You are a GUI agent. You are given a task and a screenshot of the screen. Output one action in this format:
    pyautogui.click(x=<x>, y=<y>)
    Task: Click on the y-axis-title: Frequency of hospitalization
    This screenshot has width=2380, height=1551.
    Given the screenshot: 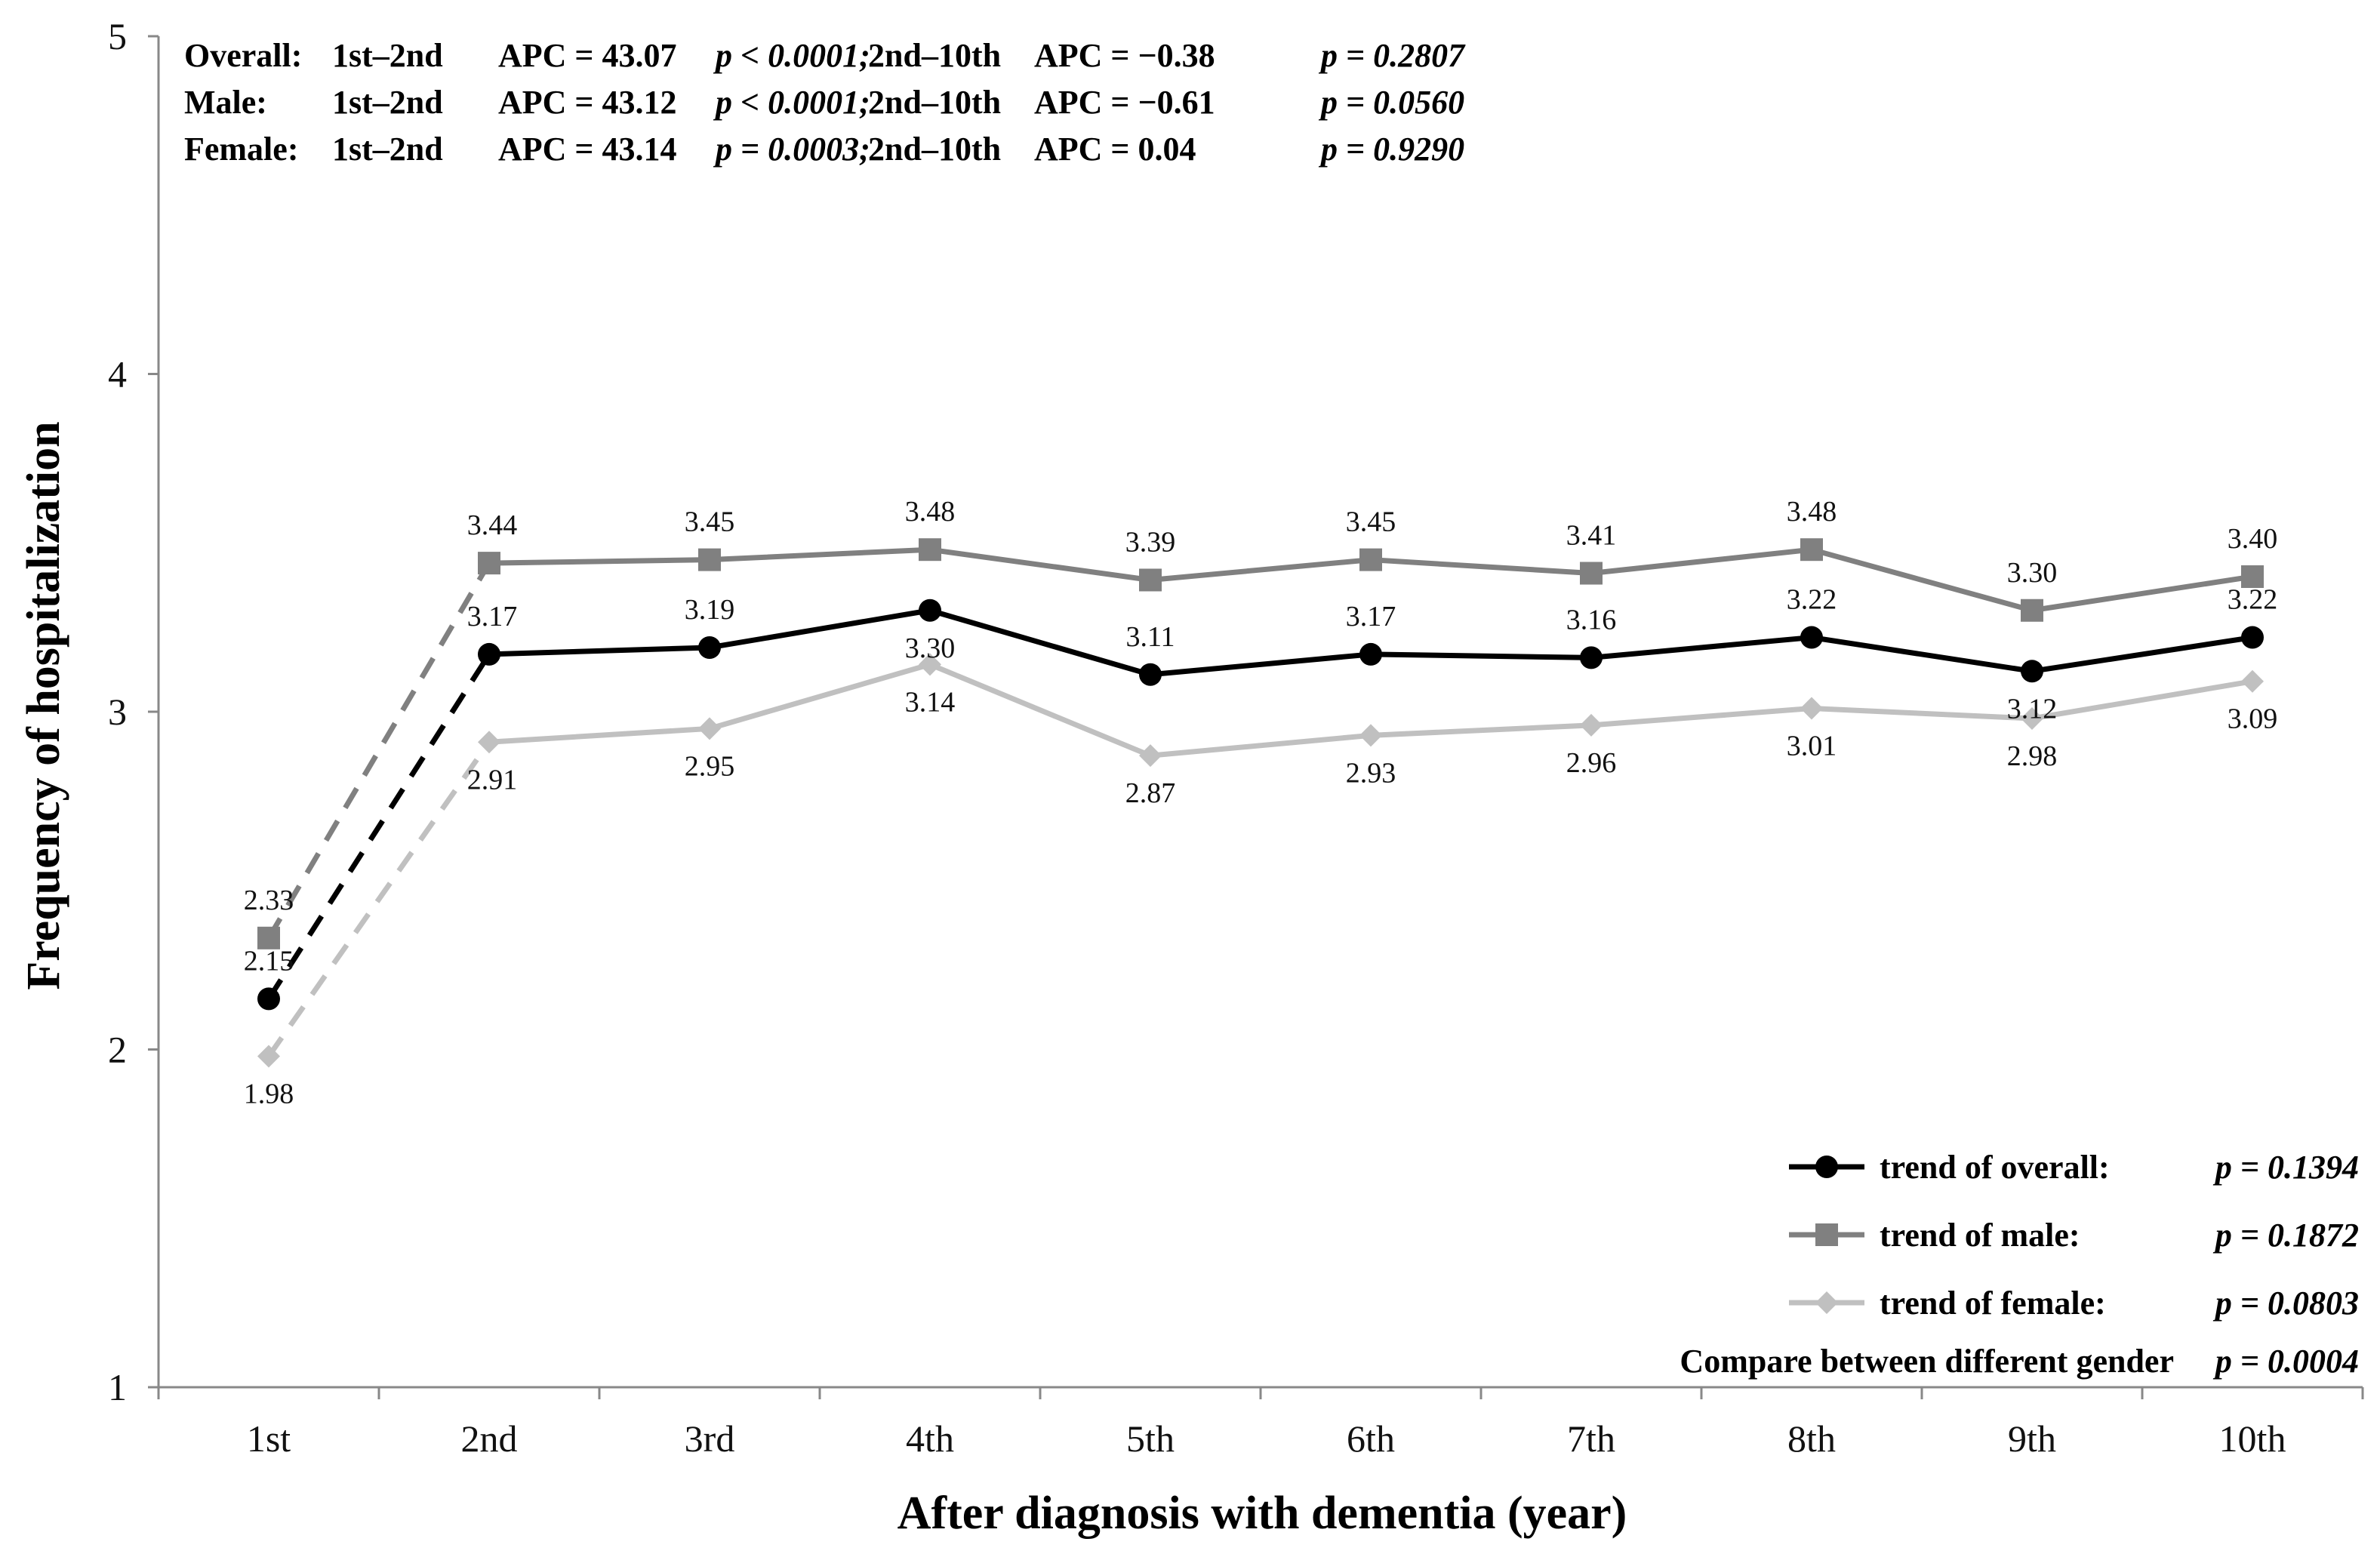 What is the action you would take?
    pyautogui.click(x=43, y=705)
    